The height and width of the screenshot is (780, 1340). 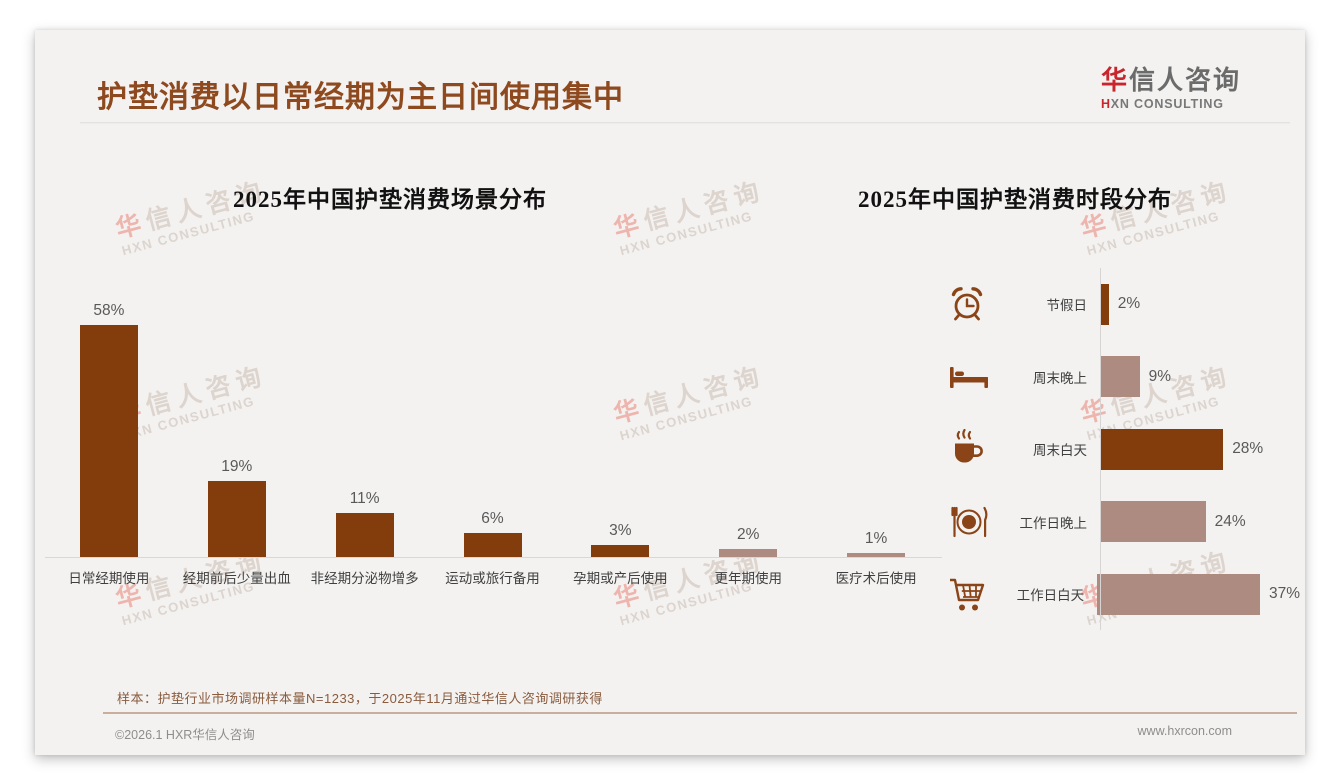 I want to click on website-text: www.hxrcon.com, so click(x=1184, y=731).